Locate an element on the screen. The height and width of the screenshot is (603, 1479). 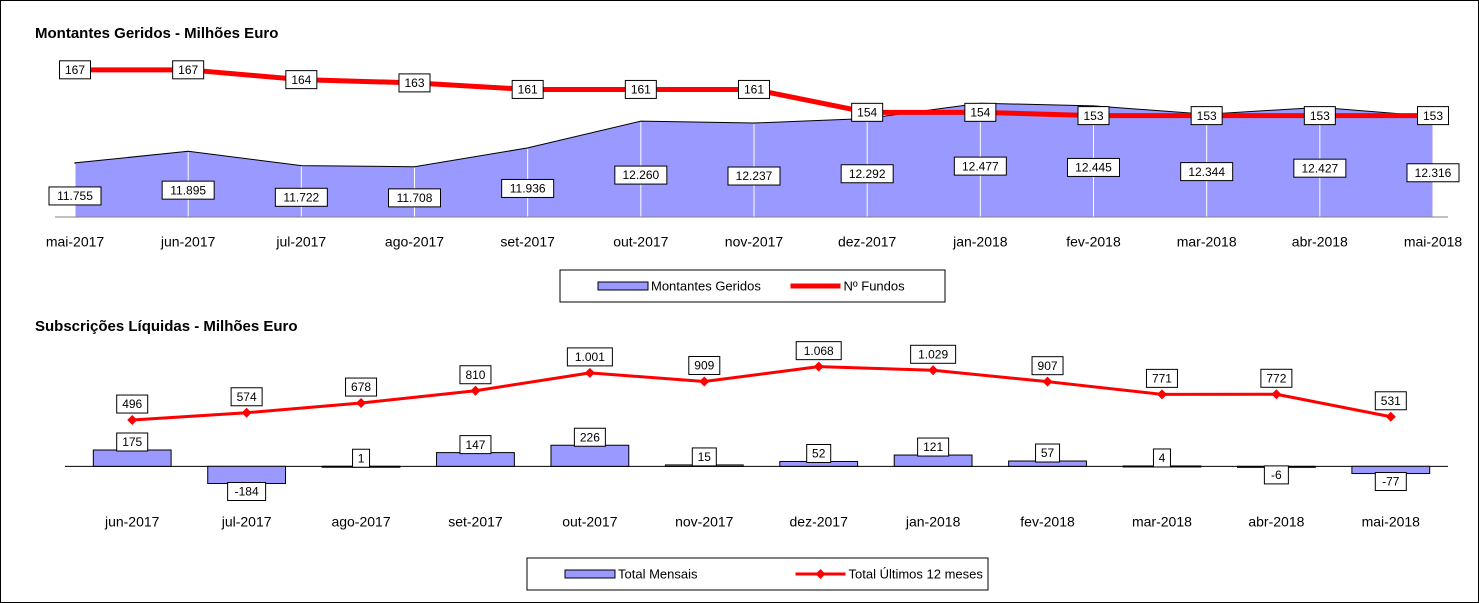
data-label: 163 is located at coordinates (414, 83).